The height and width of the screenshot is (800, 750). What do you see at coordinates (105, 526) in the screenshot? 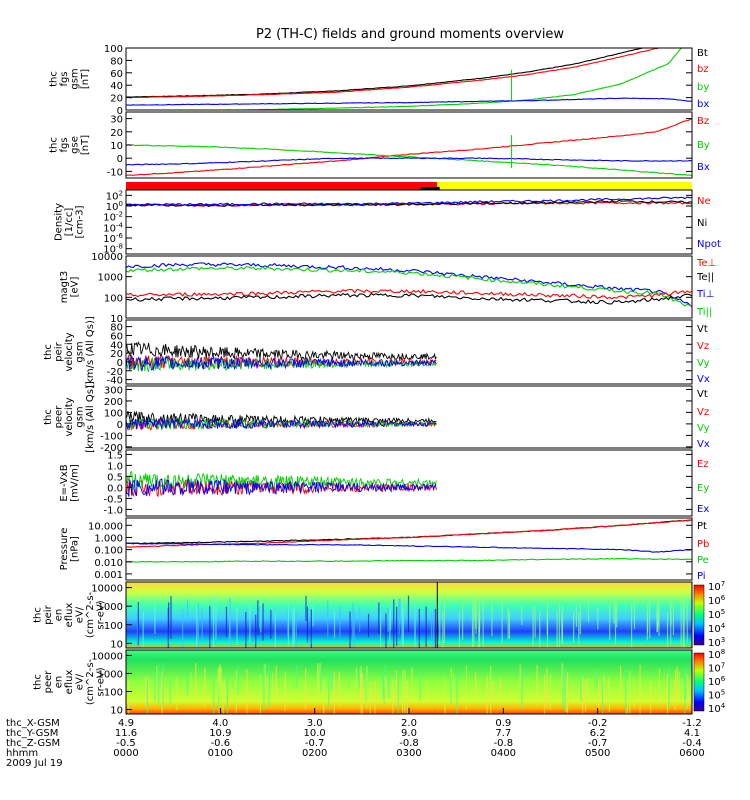
I see `y-tick-label: 10.000` at bounding box center [105, 526].